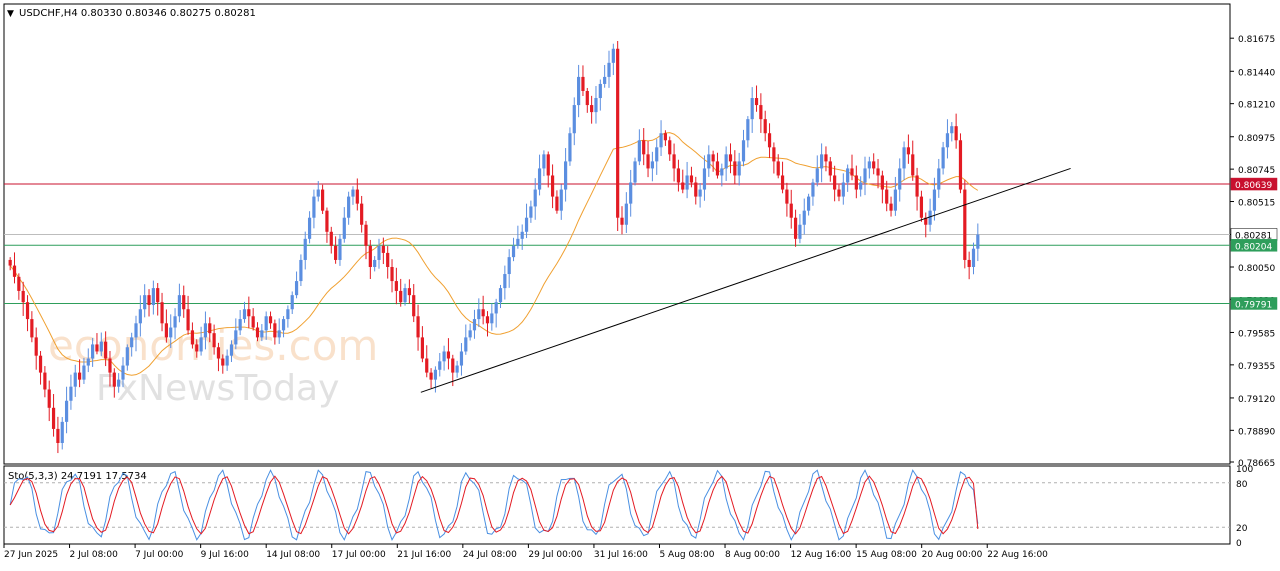 The width and height of the screenshot is (1280, 571). I want to click on level-label-support-1: 0.80204, so click(1253, 247).